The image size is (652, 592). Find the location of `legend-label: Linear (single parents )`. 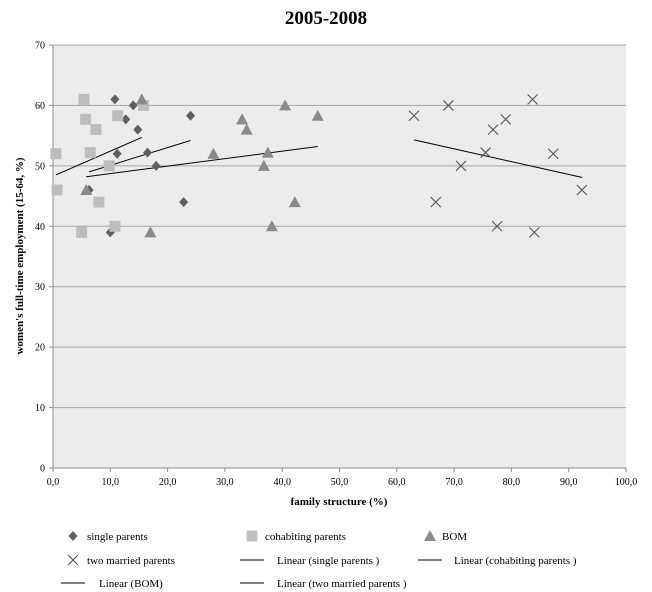

legend-label: Linear (single parents ) is located at coordinates (328, 561).